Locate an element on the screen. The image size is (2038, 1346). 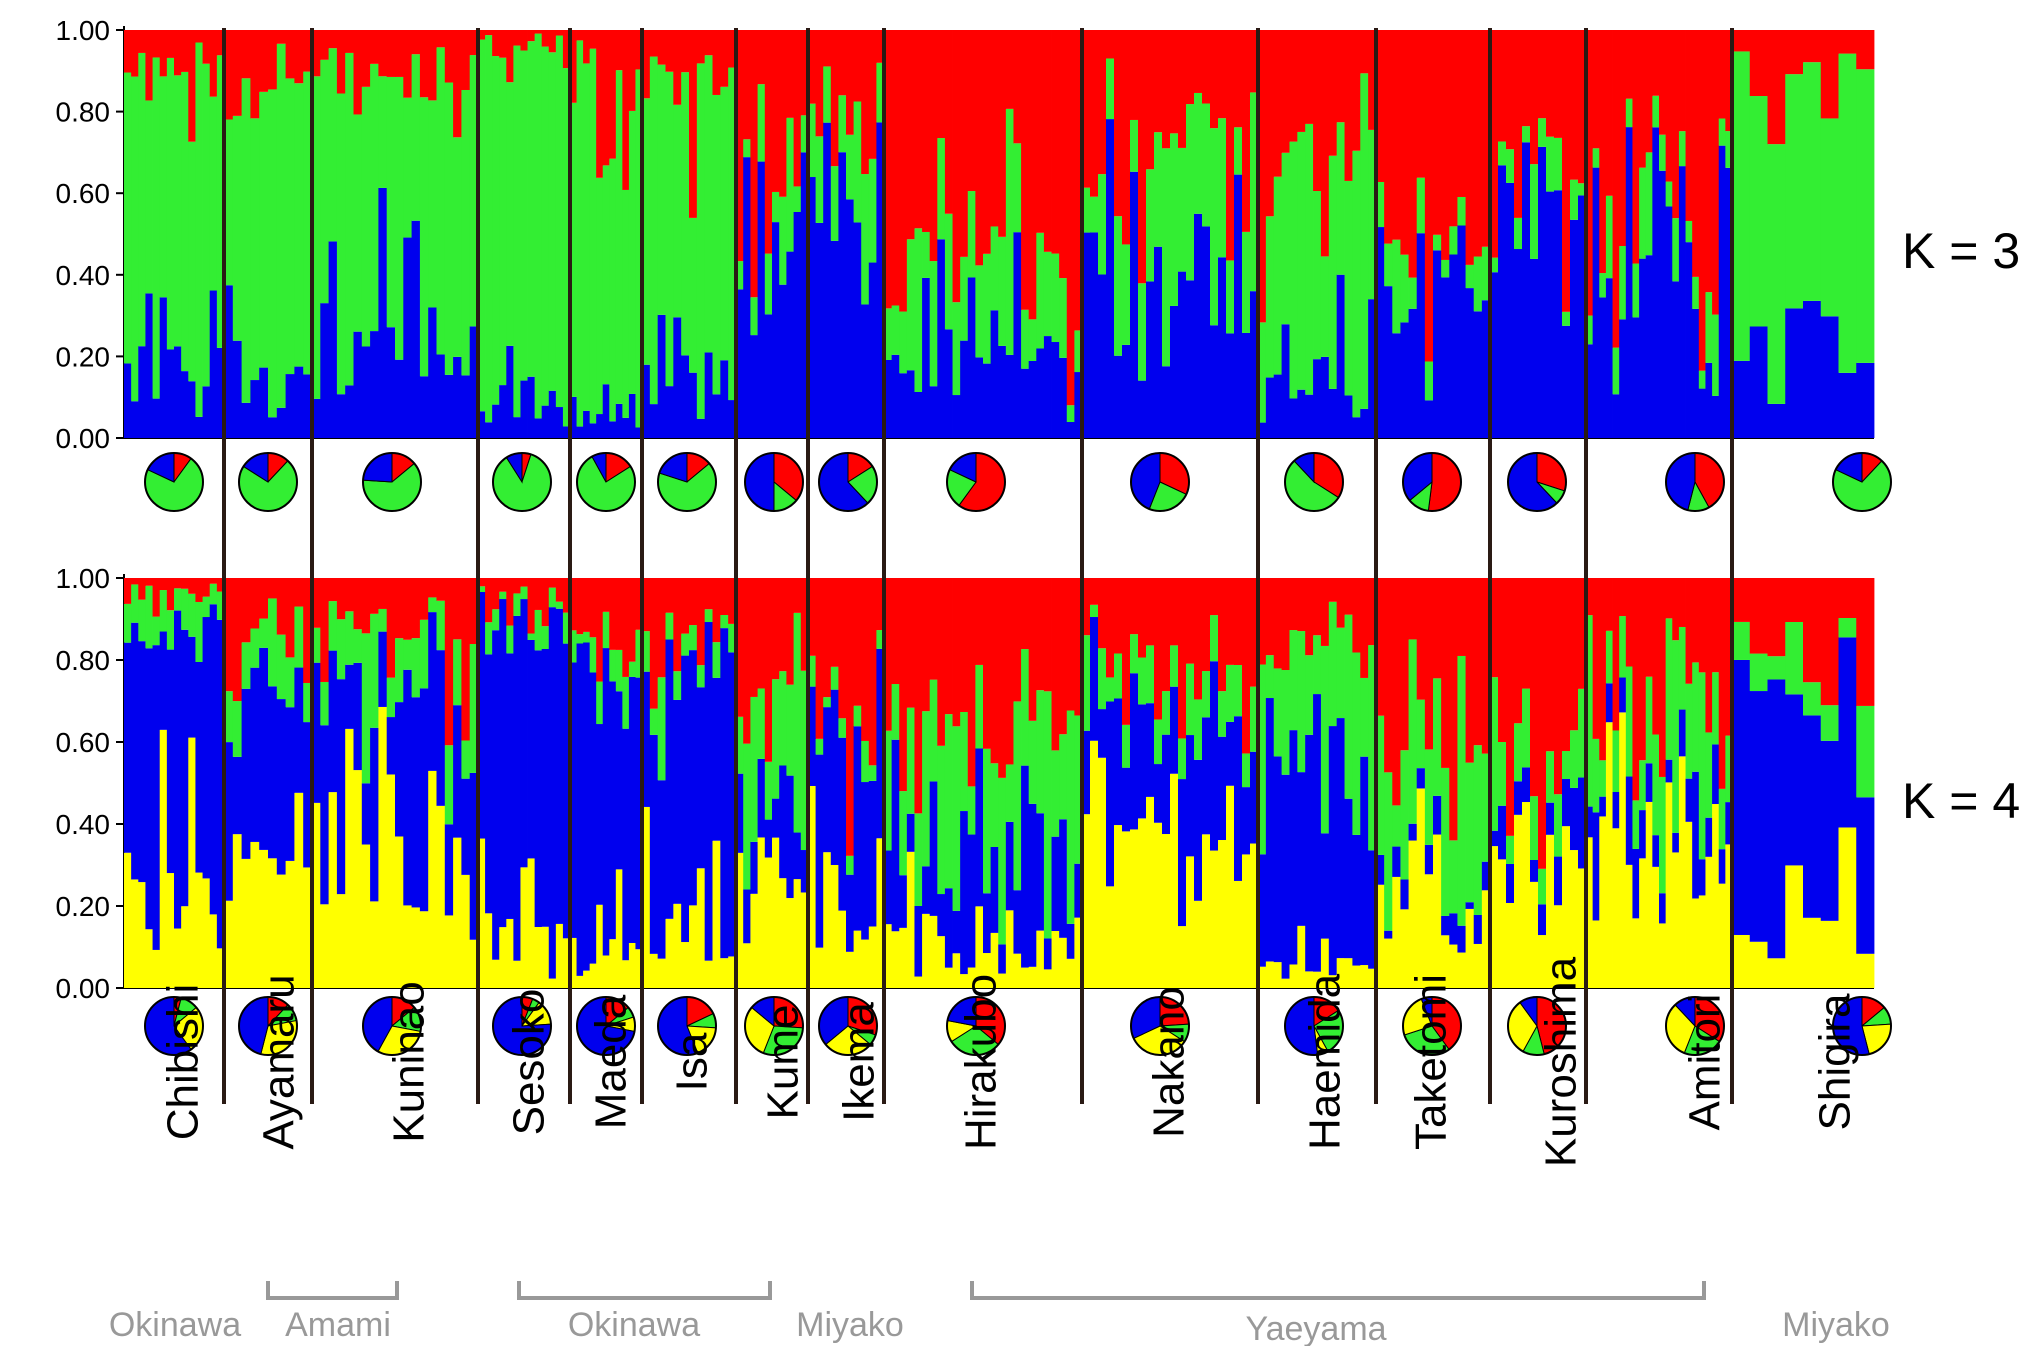
population-label-taketomi: Taketomi is located at coordinates (1431, 1062).